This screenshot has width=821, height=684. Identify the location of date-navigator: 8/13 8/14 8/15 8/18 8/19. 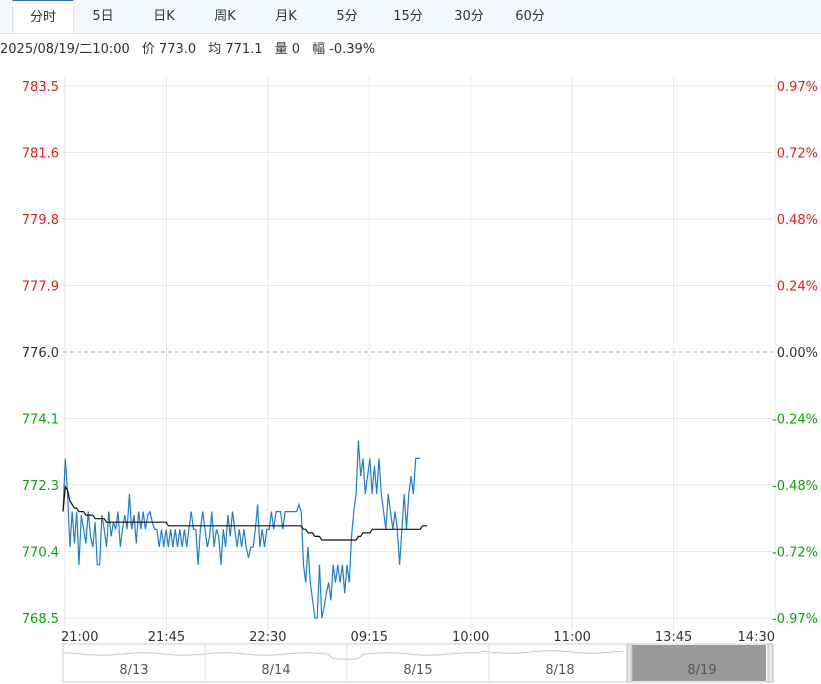
(410, 662).